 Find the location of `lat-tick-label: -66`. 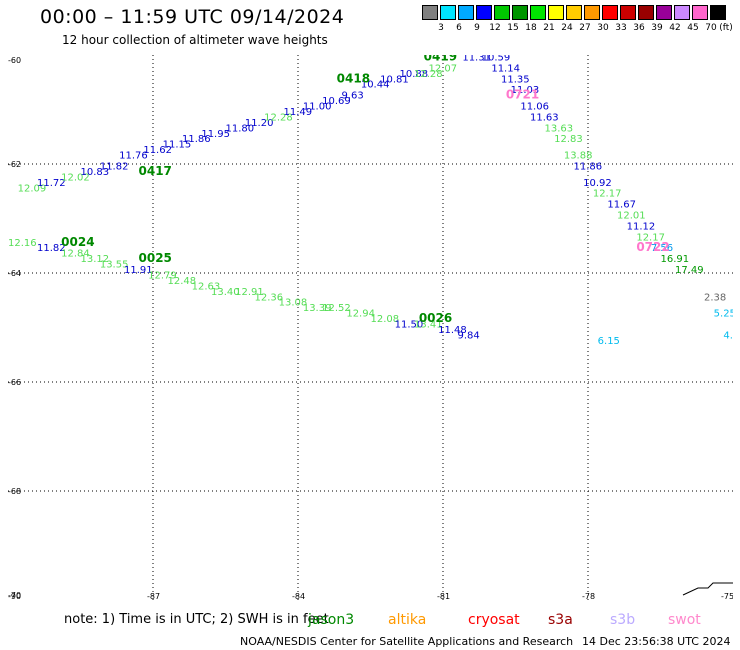

lat-tick-label: -66 is located at coordinates (14, 382).